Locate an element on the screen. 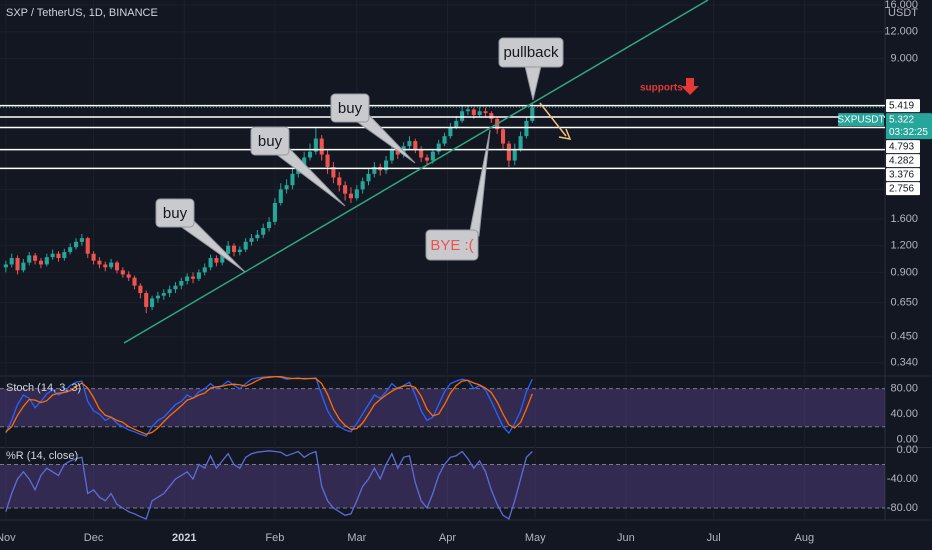 The width and height of the screenshot is (932, 550). last-price-label: 5.322 is located at coordinates (901, 119).